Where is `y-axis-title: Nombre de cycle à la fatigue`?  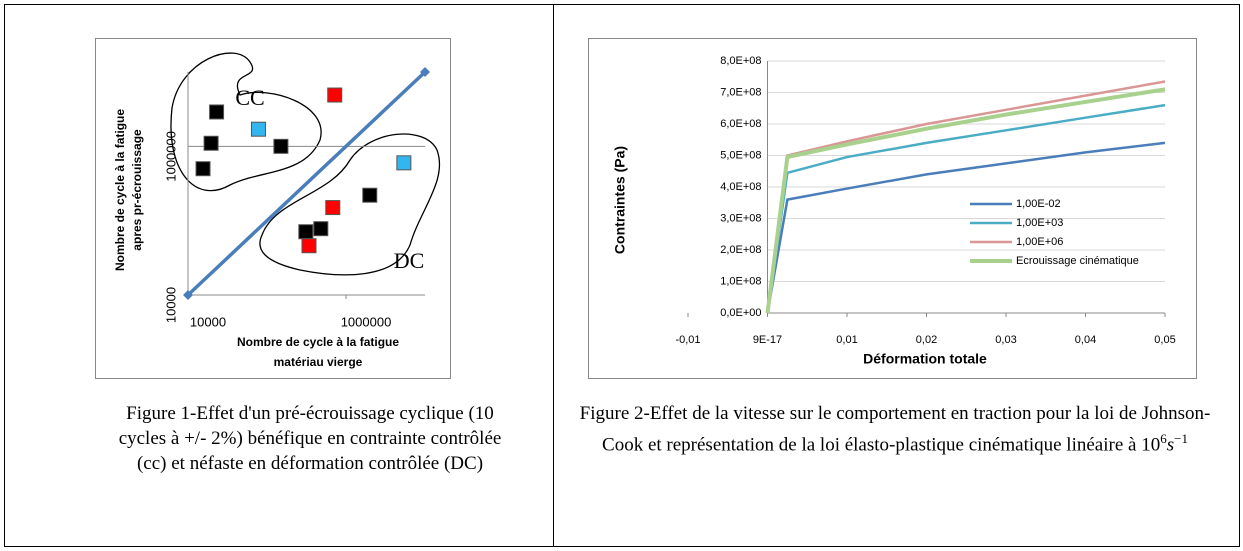
y-axis-title: Nombre de cycle à la fatigue is located at coordinates (120, 190).